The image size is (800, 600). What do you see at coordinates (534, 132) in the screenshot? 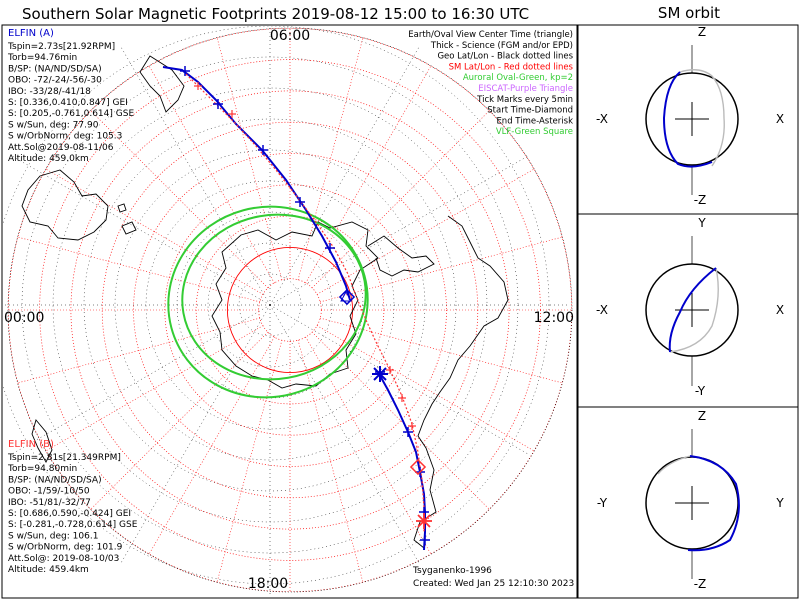
I see `legend-entry: VLF-Green Square` at bounding box center [534, 132].